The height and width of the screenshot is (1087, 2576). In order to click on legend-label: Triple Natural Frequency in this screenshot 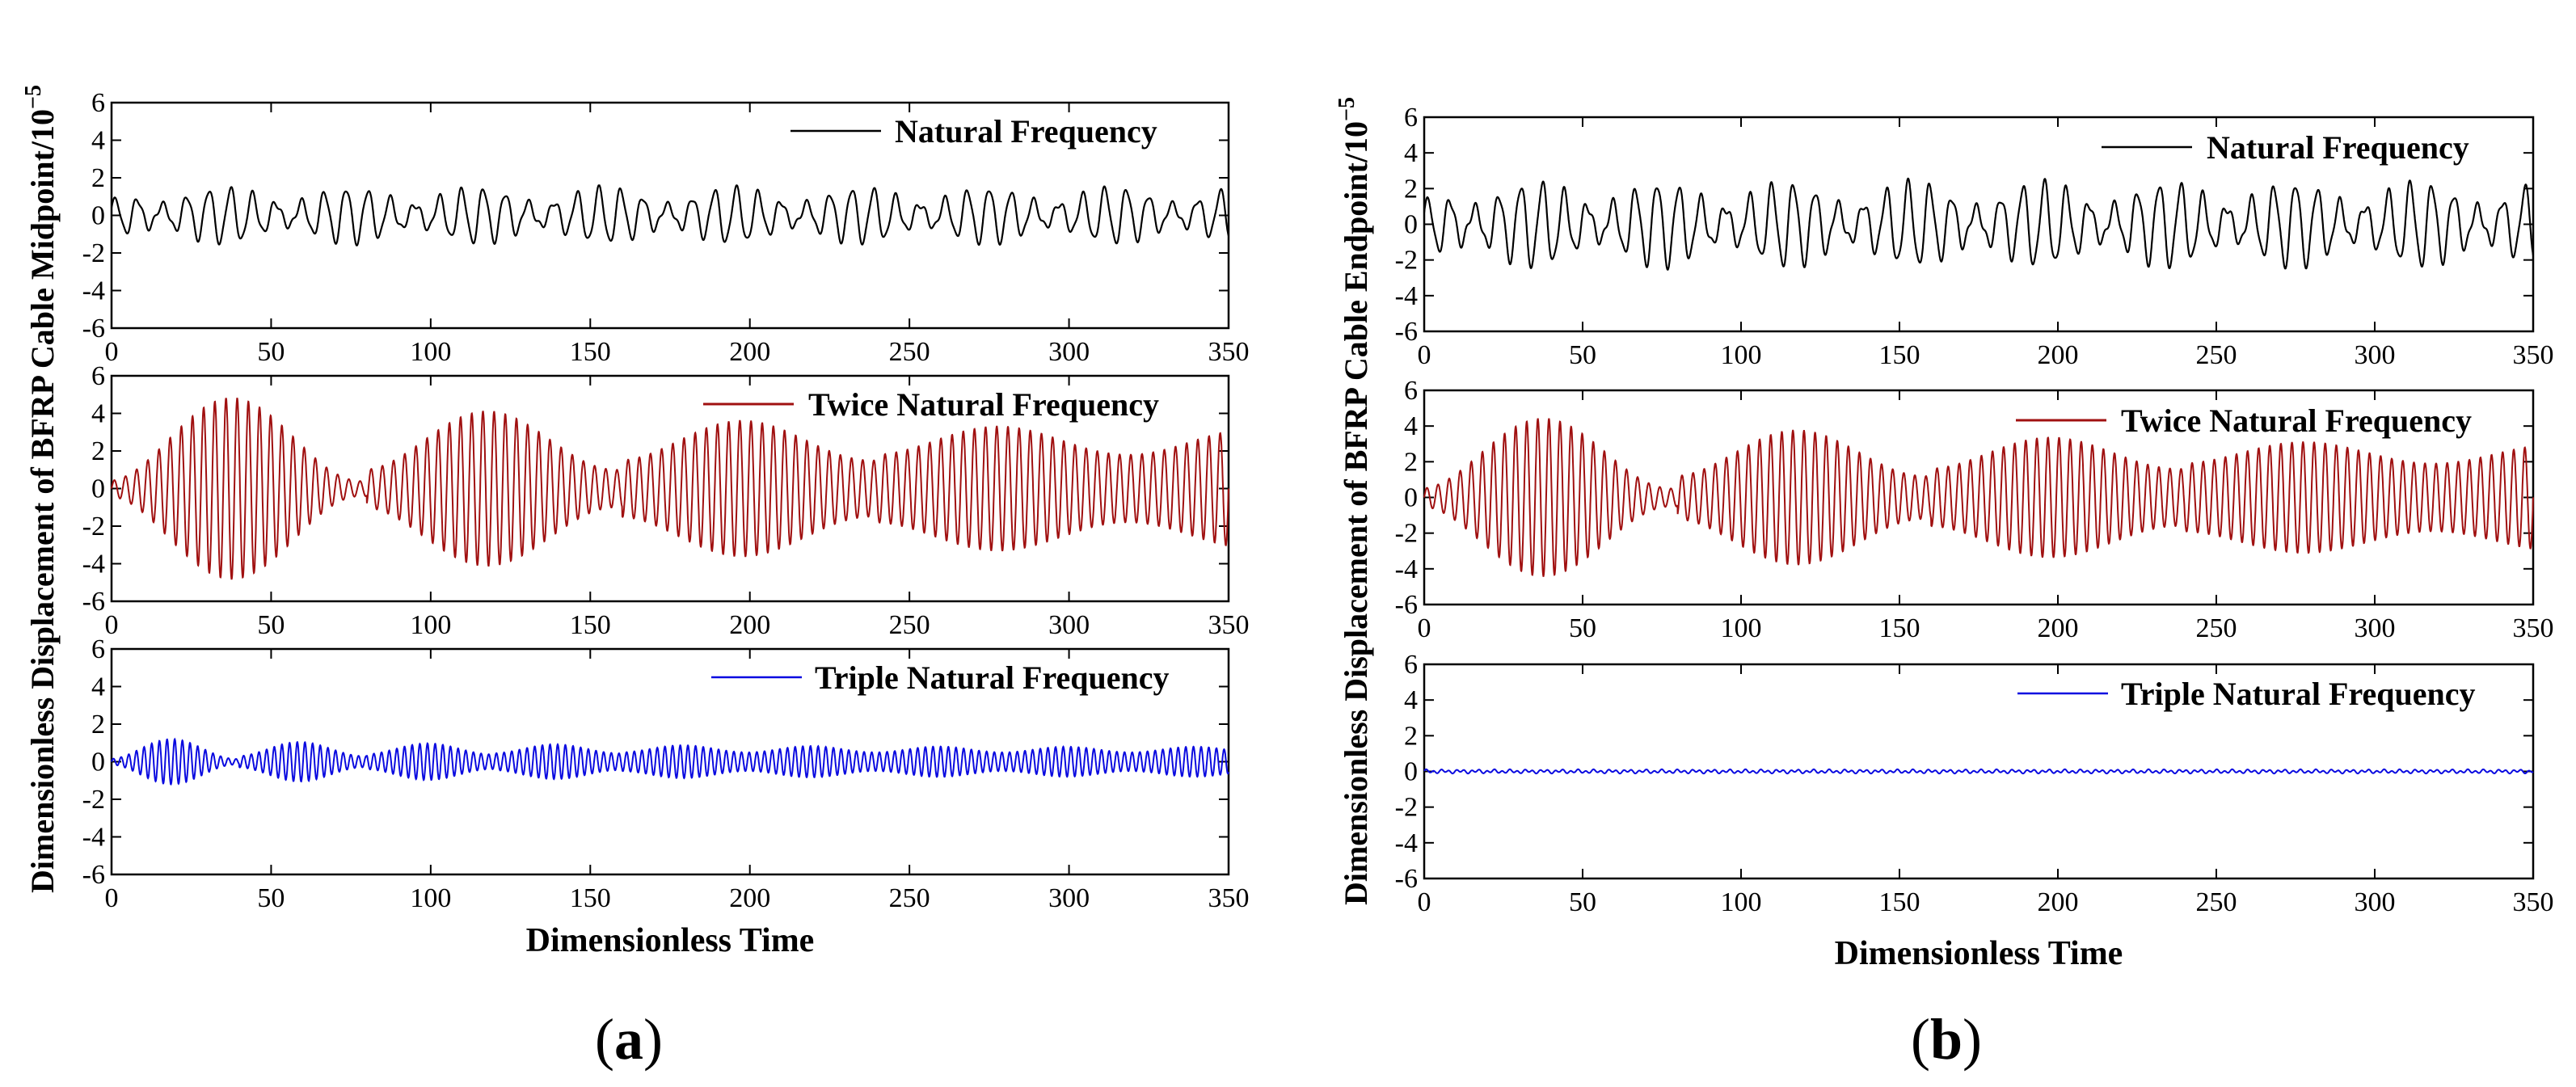, I will do `click(2298, 694)`.